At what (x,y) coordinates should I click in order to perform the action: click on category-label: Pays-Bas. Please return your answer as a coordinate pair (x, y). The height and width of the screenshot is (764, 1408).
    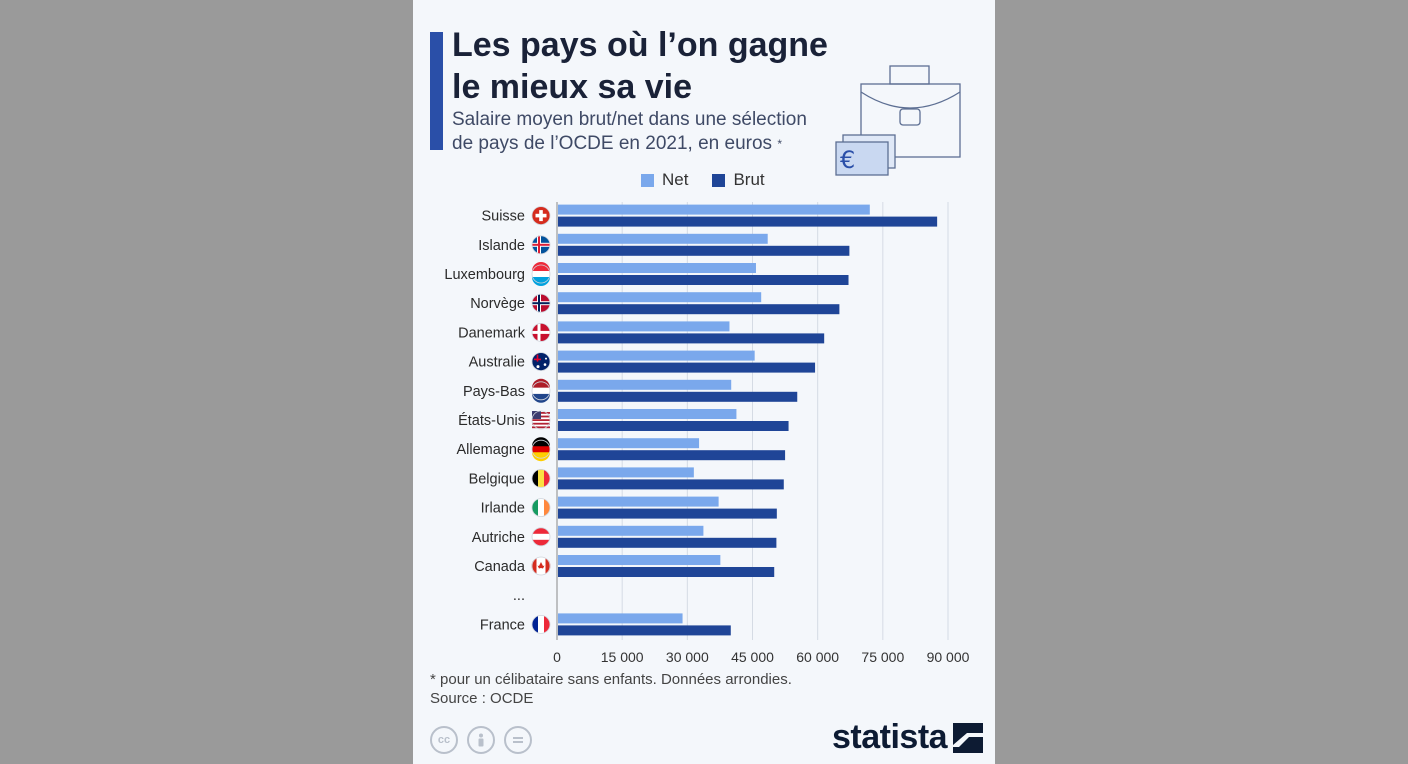
    Looking at the image, I should click on (494, 392).